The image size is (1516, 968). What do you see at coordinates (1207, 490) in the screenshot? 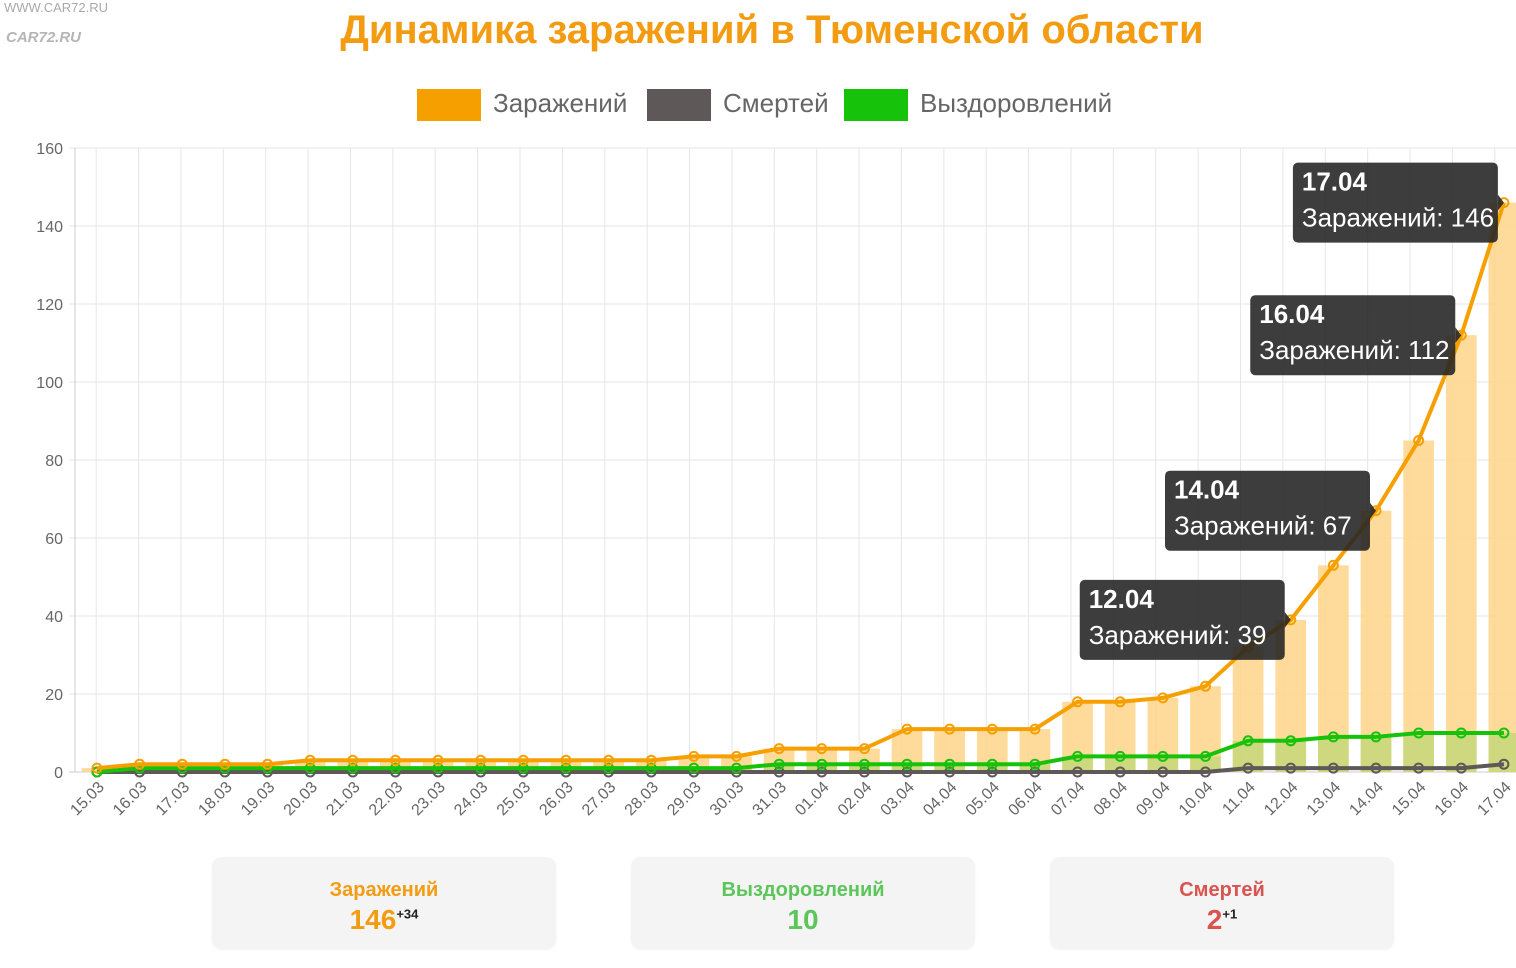
I see `tooltip-date: 14.04` at bounding box center [1207, 490].